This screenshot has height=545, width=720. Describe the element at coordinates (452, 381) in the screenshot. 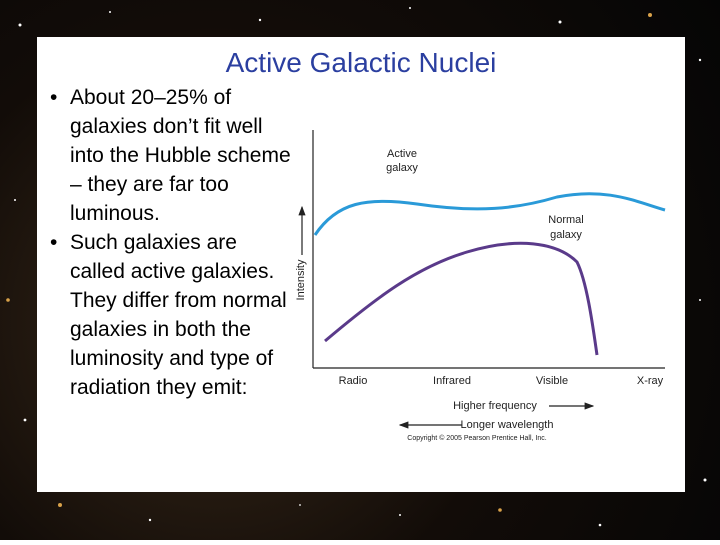

I see `x-label: Infrared` at that location.